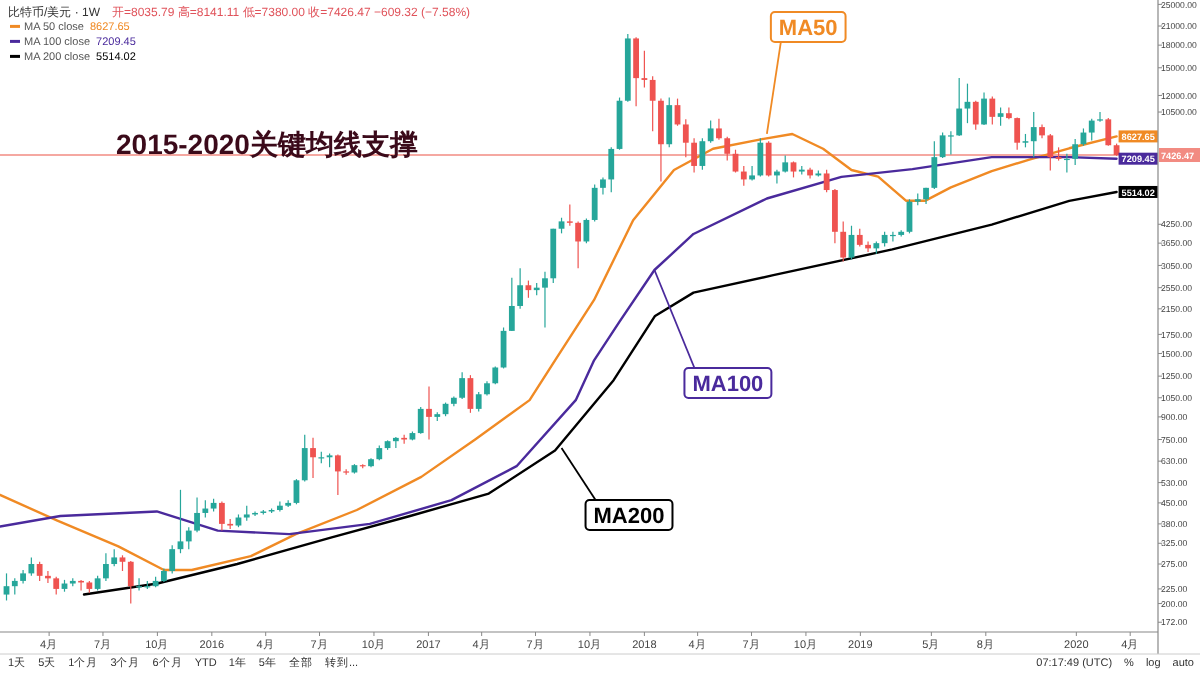  I want to click on annotation: MA200, so click(629, 517).